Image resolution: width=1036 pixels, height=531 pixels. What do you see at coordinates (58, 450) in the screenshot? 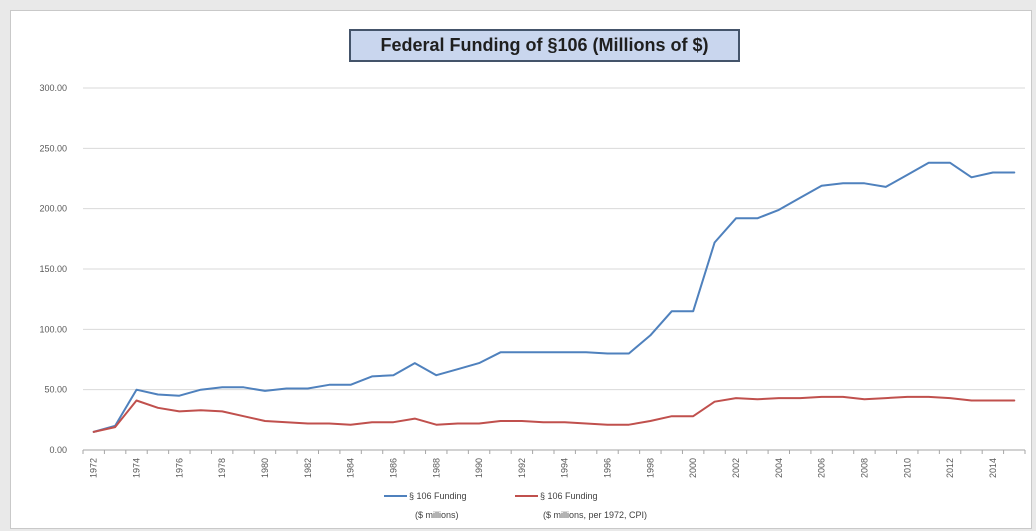
I see `y-tick-label: 0.00` at bounding box center [58, 450].